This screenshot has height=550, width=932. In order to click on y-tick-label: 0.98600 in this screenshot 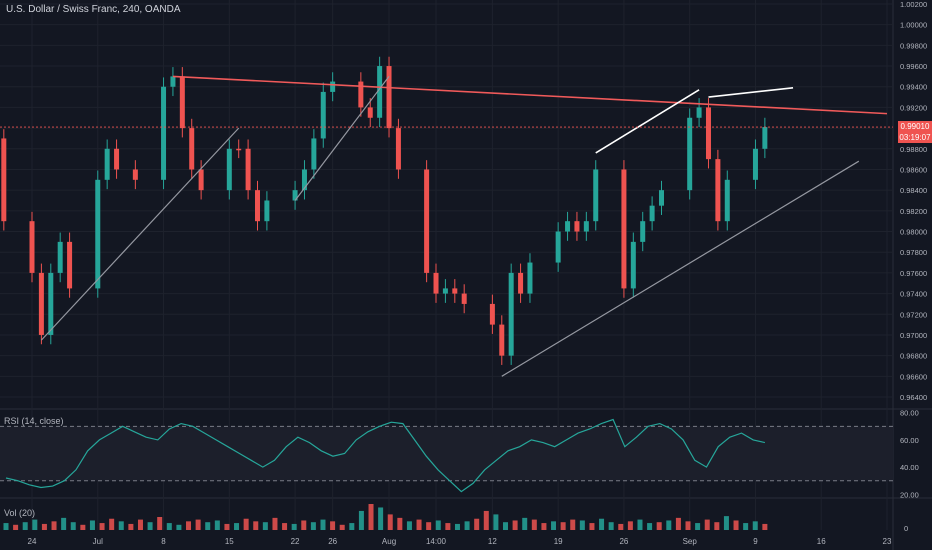, I will do `click(913, 169)`.